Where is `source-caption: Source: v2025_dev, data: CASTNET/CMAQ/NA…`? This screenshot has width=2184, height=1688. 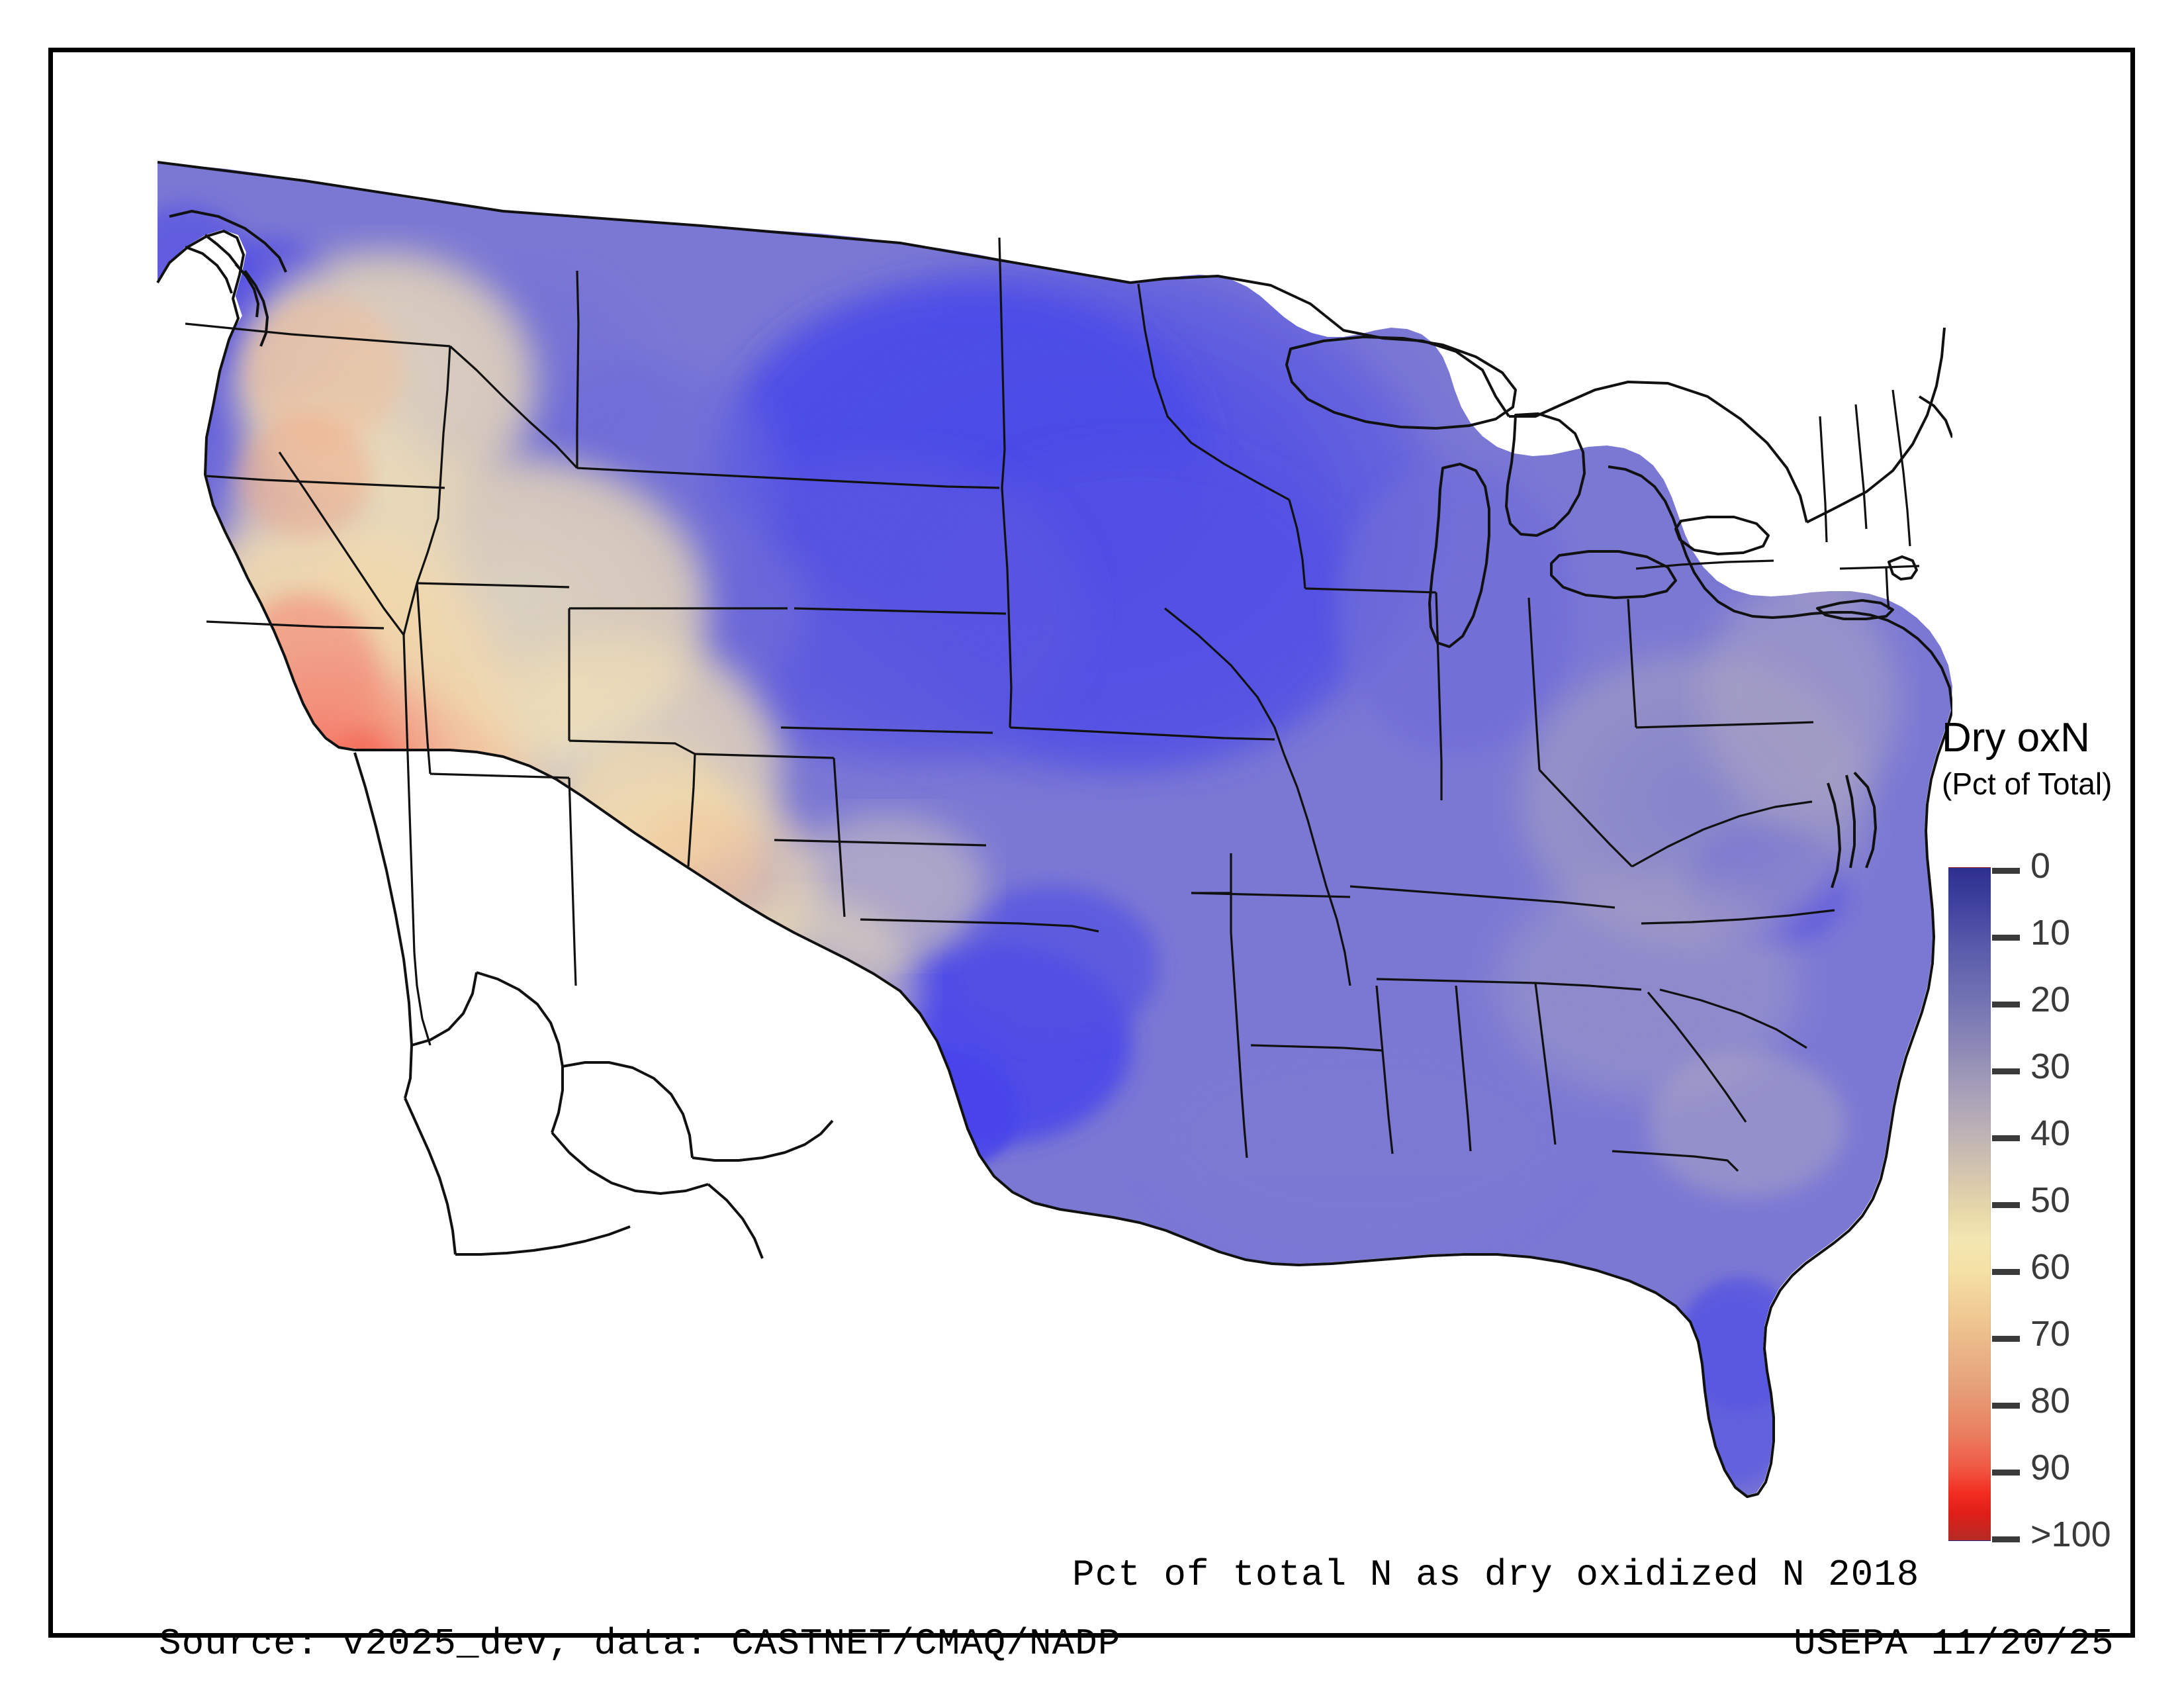 source-caption: Source: v2025_dev, data: CASTNET/CMAQ/NA… is located at coordinates (640, 1643).